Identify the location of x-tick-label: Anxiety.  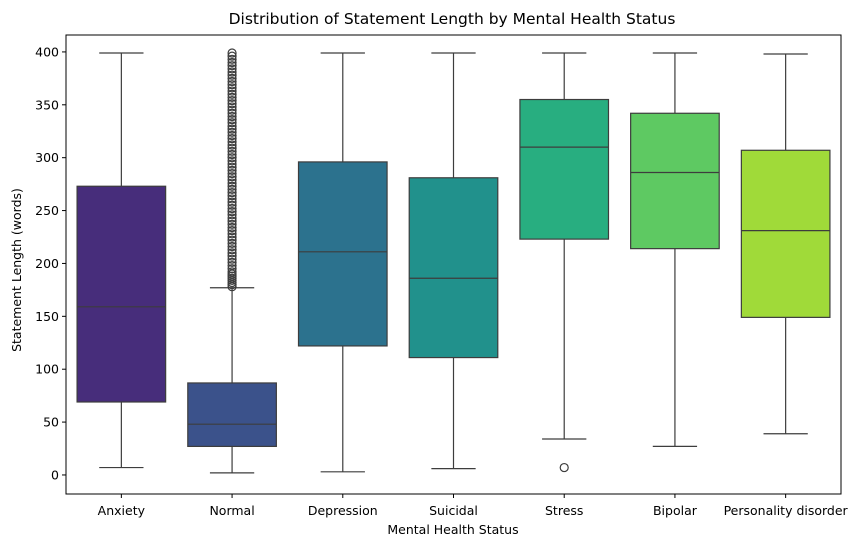
(122, 510).